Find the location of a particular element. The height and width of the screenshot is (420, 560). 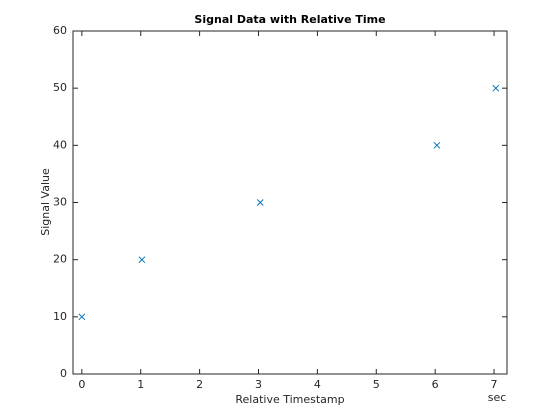

y-tick-label: 10 is located at coordinates (60, 316).